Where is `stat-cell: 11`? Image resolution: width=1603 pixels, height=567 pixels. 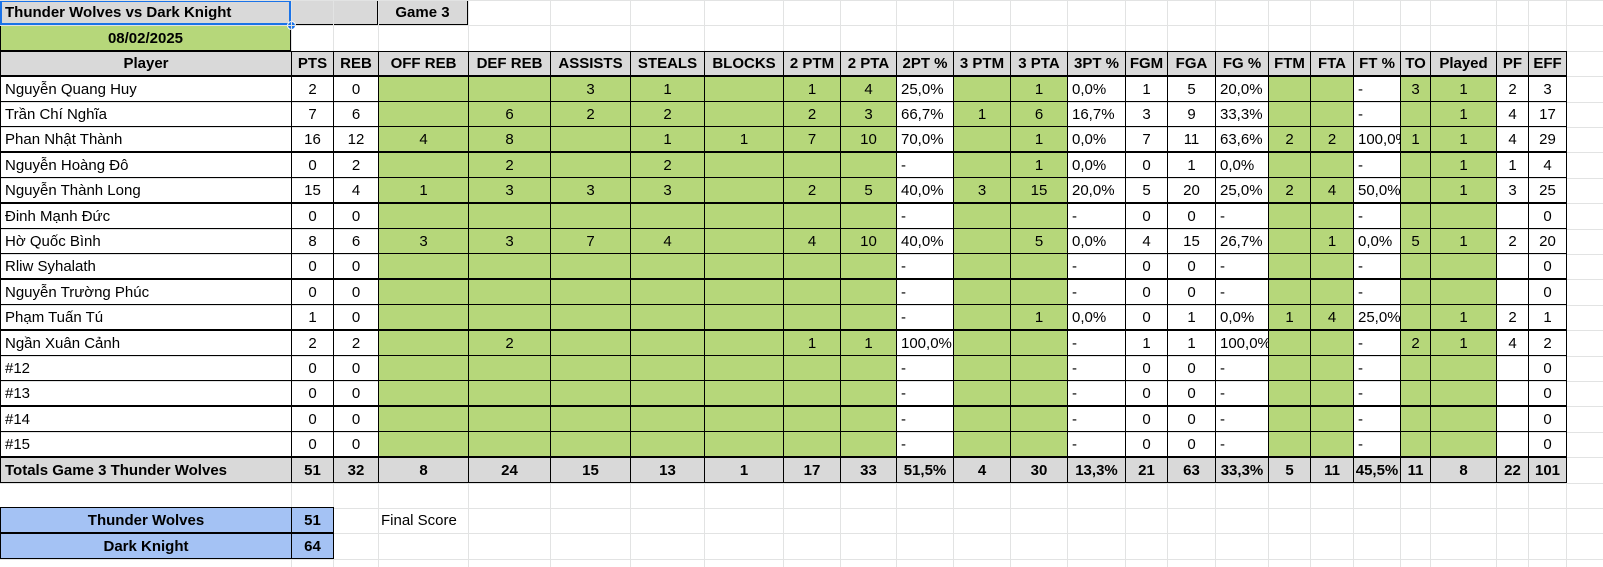 stat-cell: 11 is located at coordinates (1191, 139).